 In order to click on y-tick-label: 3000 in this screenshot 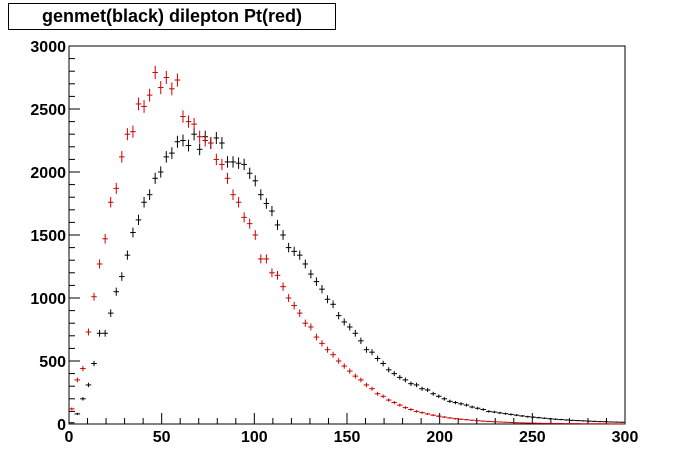, I will do `click(48, 47)`.